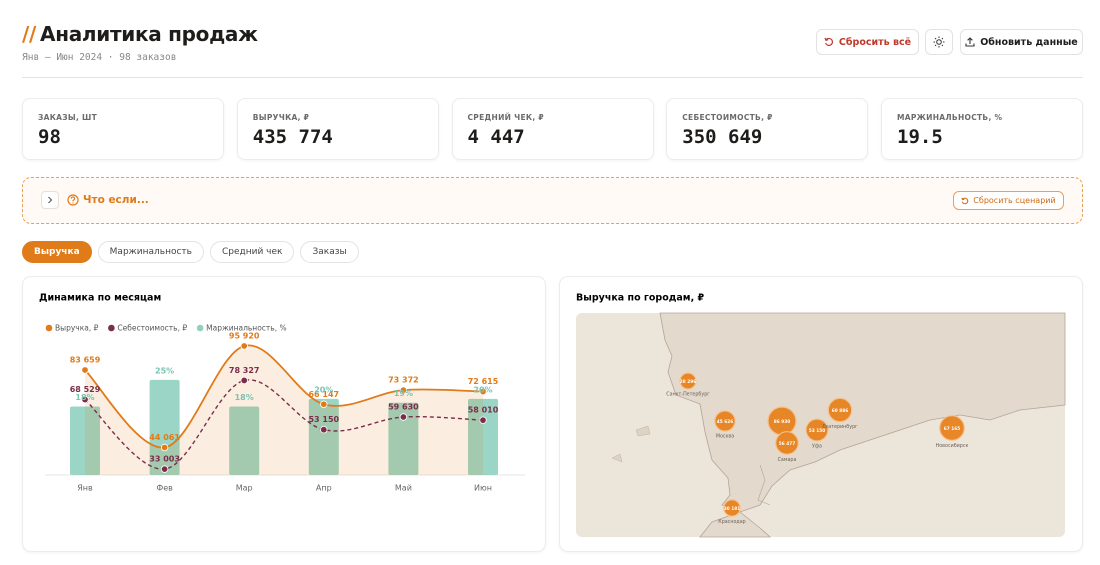 This screenshot has height=565, width=1100. I want to click on x-tick-label: Мар, so click(244, 488).